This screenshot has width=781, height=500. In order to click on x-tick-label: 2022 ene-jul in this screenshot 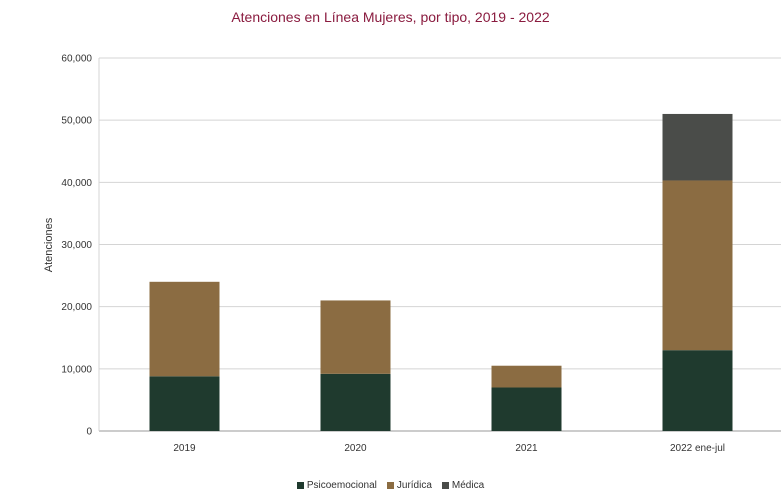, I will do `click(697, 448)`.